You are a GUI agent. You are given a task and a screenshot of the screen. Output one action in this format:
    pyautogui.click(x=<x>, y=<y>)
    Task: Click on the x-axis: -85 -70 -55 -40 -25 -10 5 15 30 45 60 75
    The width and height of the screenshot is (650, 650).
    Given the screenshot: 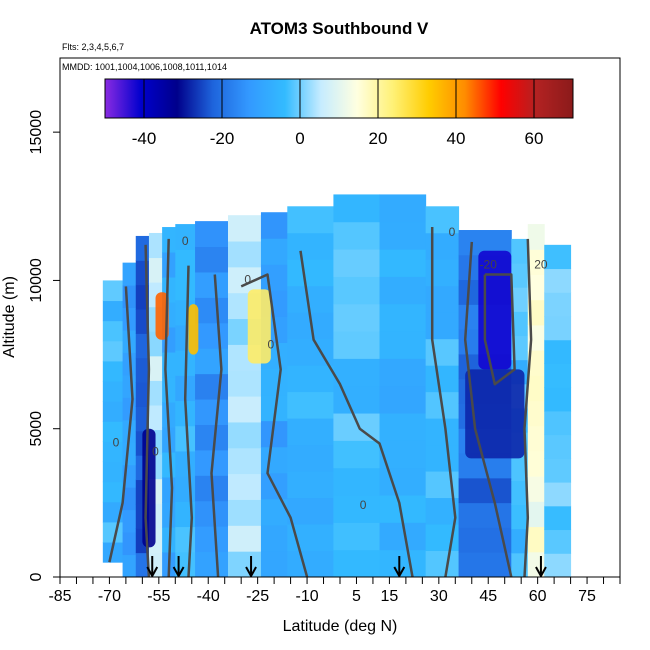 What is the action you would take?
    pyautogui.click(x=334, y=591)
    